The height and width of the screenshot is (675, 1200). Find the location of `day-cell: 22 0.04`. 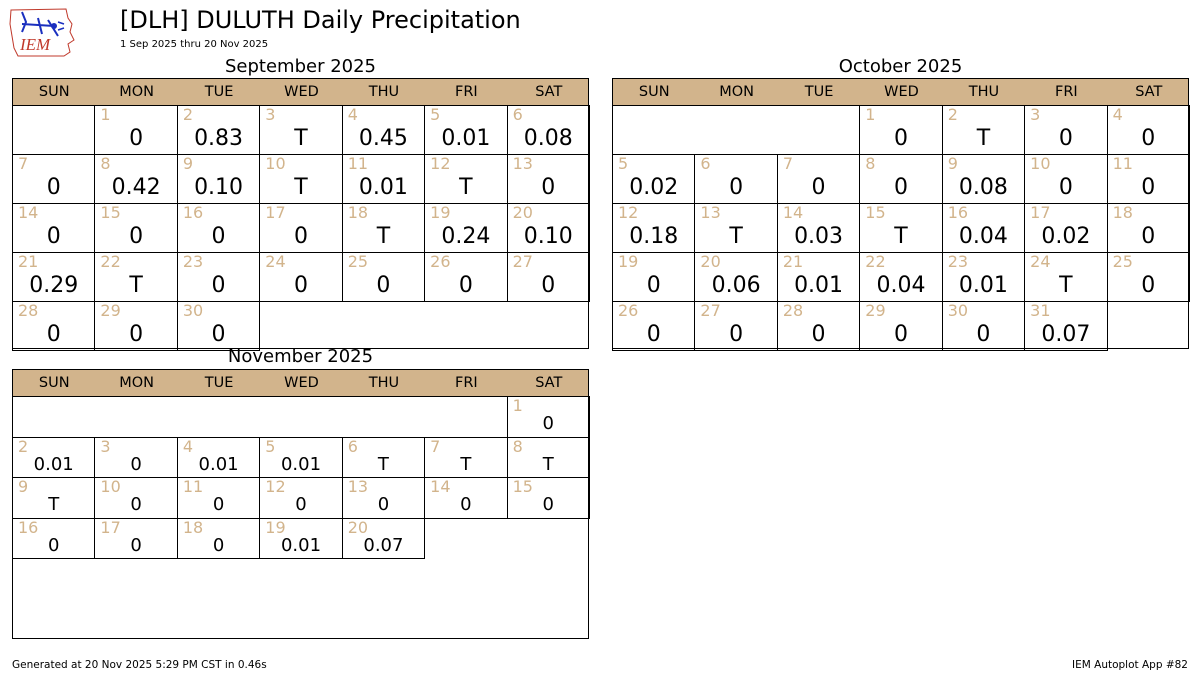

day-cell: 22 0.04 is located at coordinates (901, 277).